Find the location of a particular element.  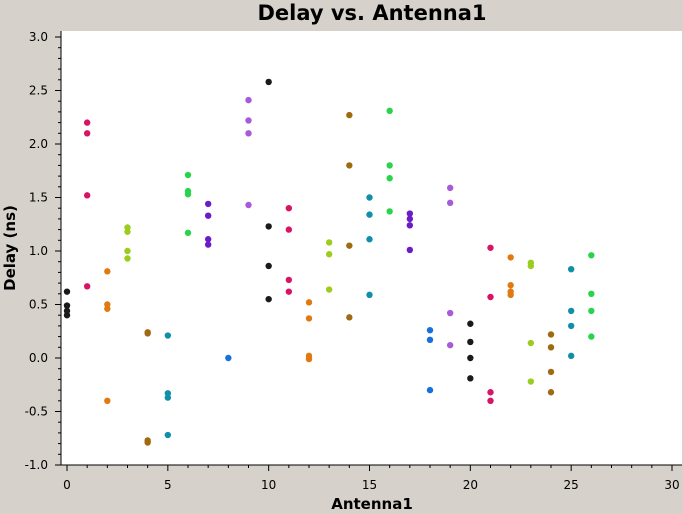

y-tick-label: -1.0 is located at coordinates (36, 465).